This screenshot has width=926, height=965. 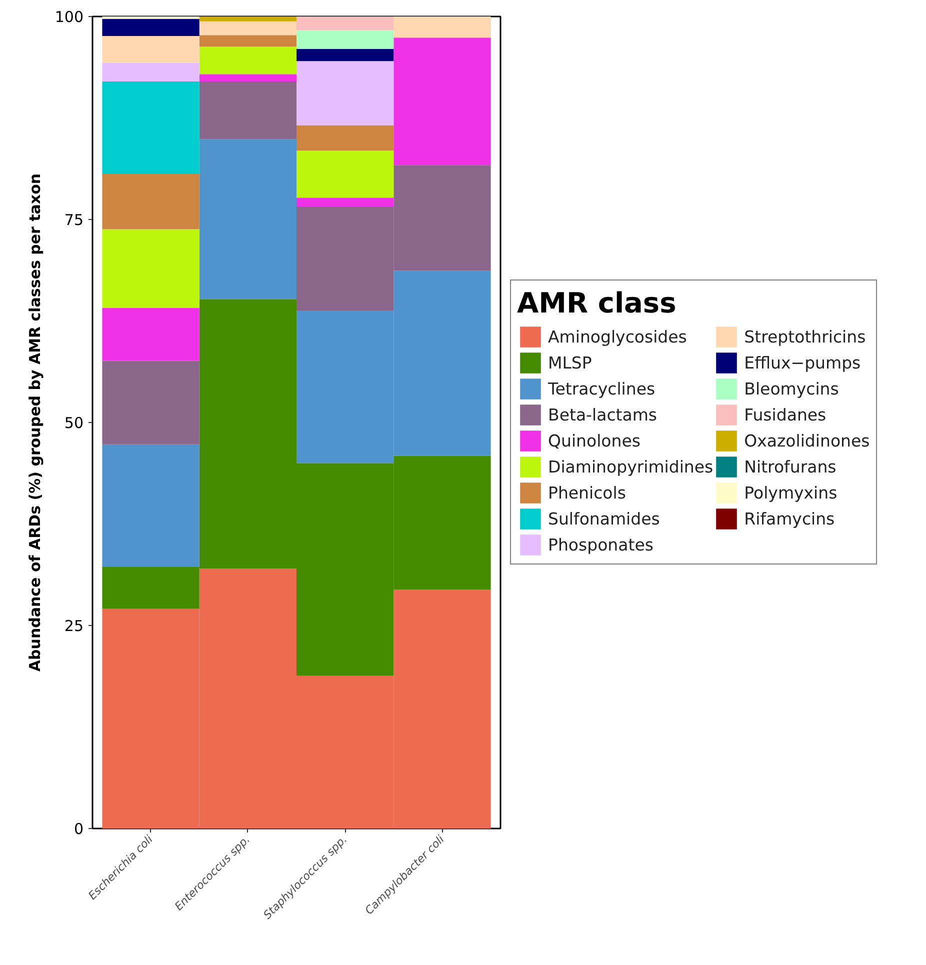 What do you see at coordinates (604, 519) in the screenshot?
I see `legend-label: Sulfonamides` at bounding box center [604, 519].